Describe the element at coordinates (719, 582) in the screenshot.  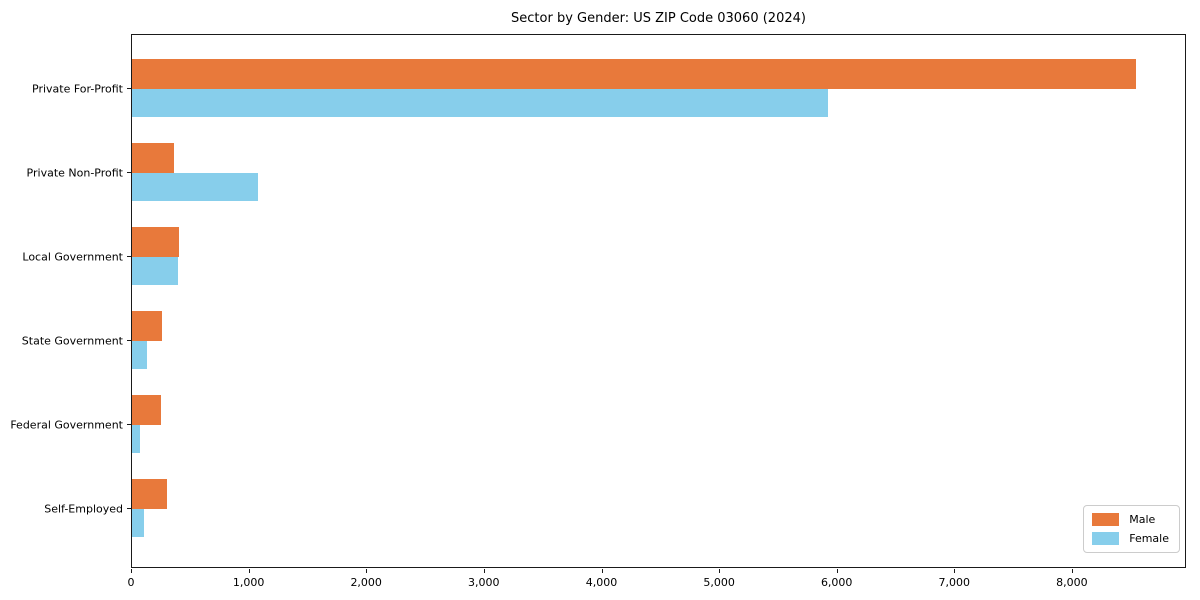
I see `xtick-label: 5,000` at that location.